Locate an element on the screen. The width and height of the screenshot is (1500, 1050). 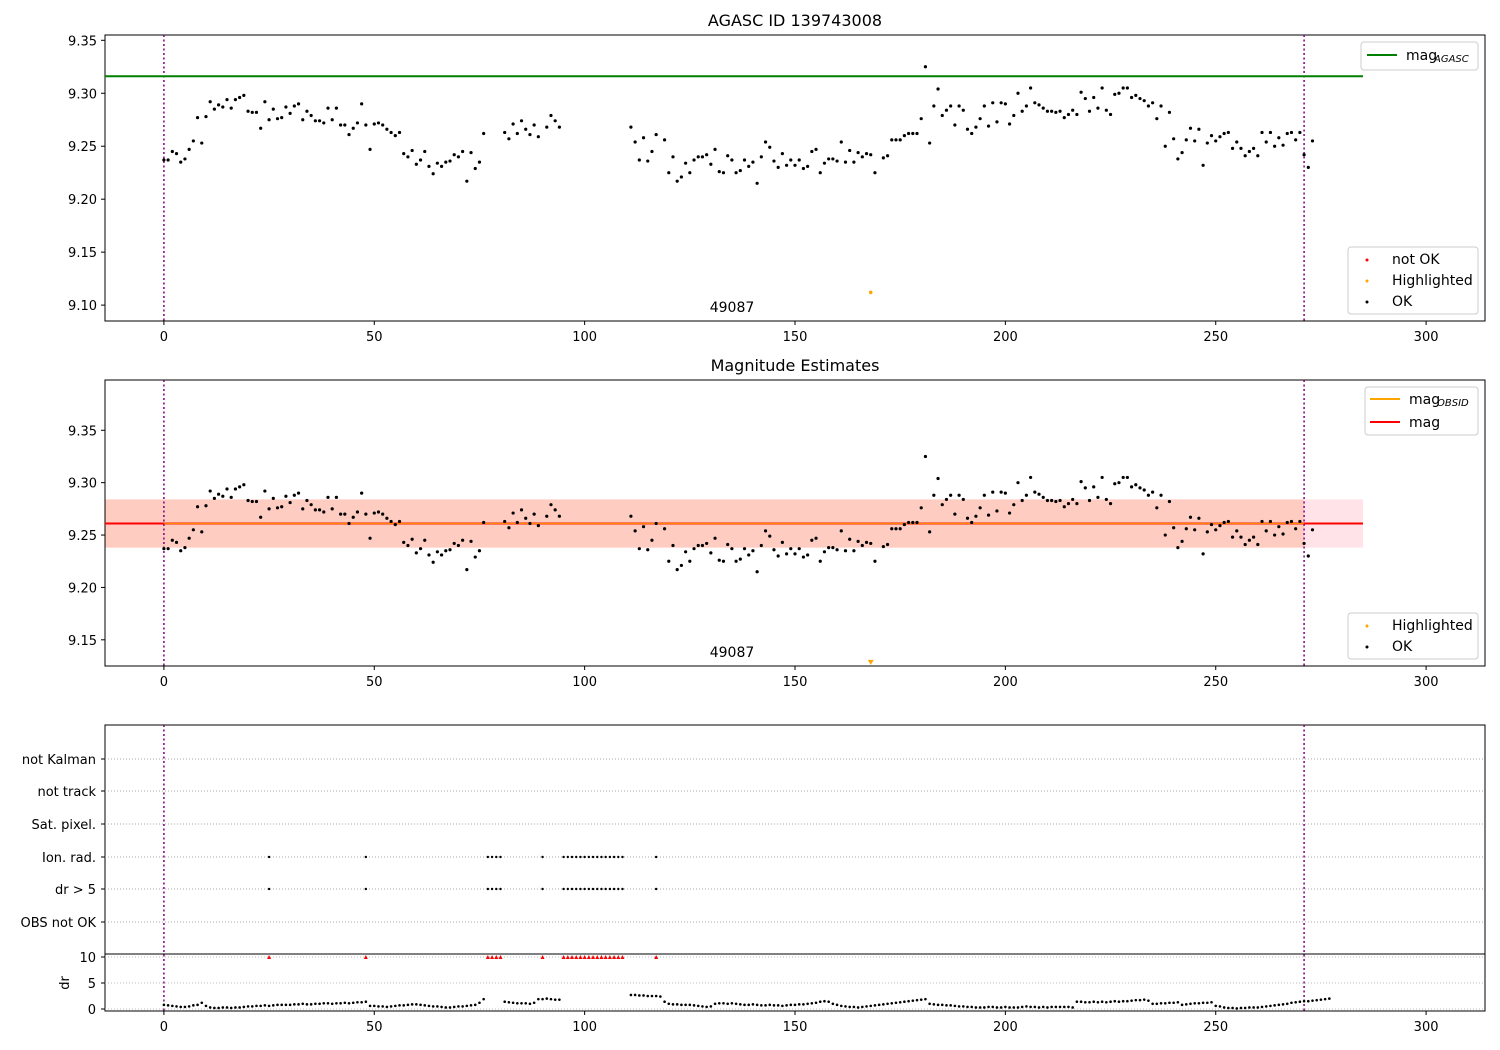
y-tick-label: 9.25 is located at coordinates (82, 536).